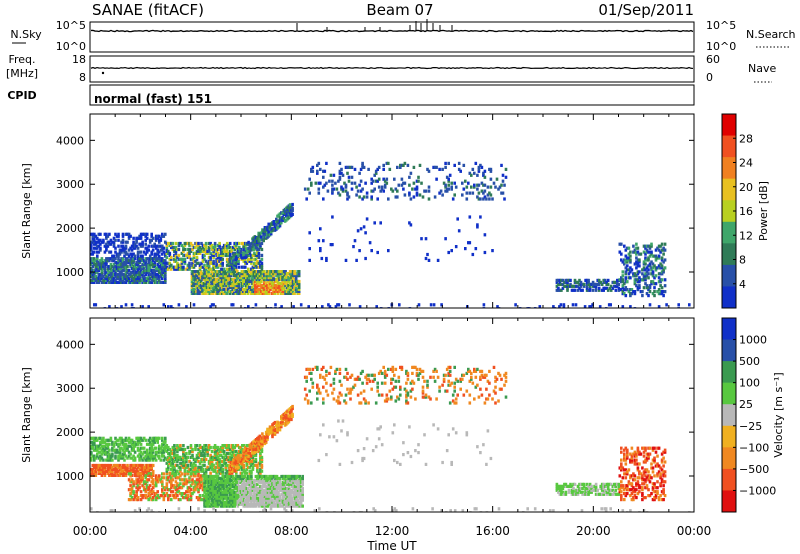  I want to click on date-label: 01/Sep/2011, so click(646, 10).